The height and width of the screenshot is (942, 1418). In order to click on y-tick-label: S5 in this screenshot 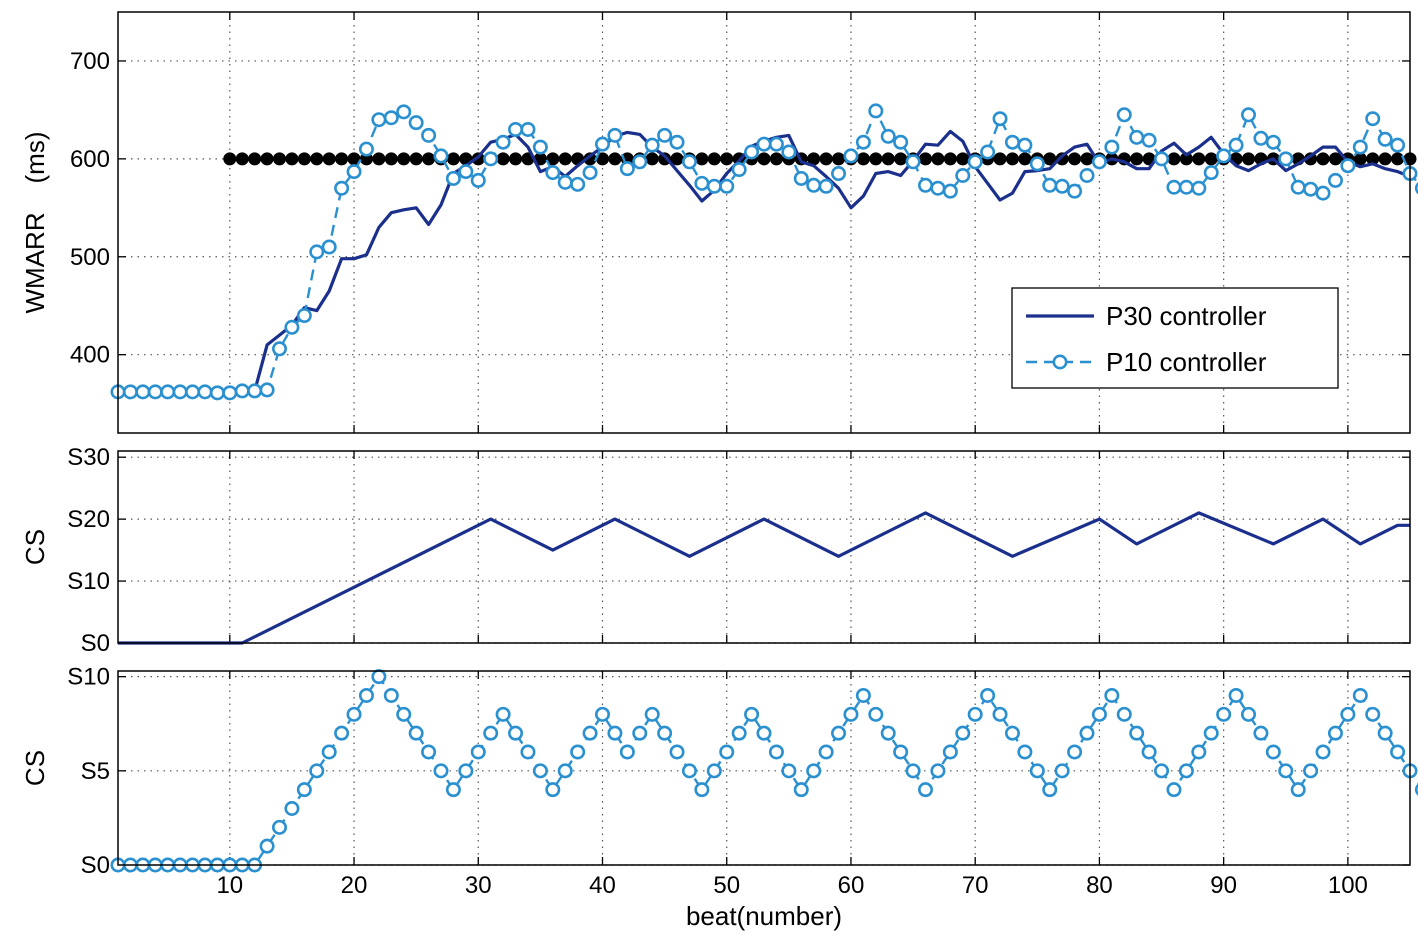, I will do `click(95, 771)`.